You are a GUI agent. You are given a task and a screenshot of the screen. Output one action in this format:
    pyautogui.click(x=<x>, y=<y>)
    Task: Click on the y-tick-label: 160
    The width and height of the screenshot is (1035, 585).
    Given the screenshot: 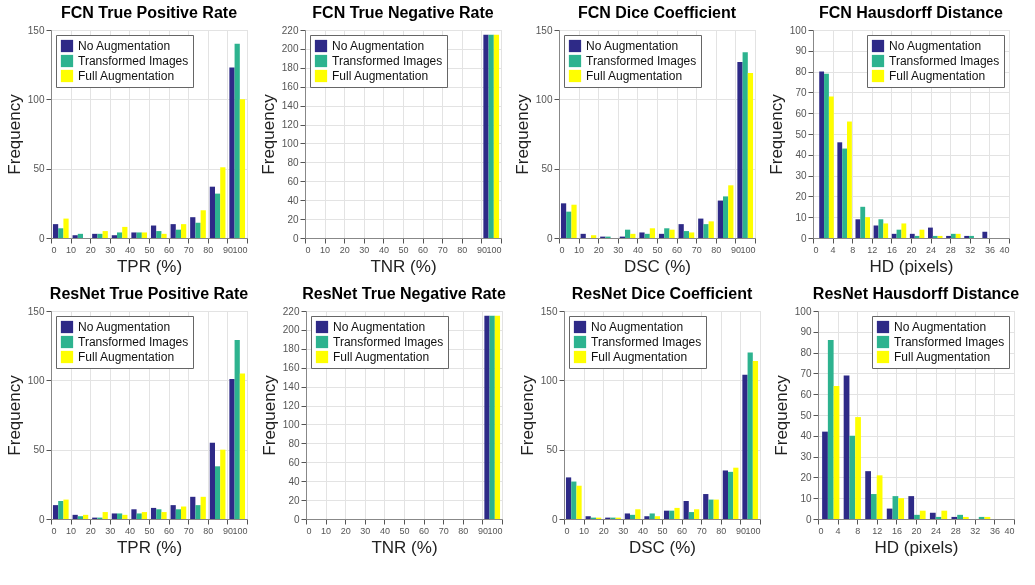 What is the action you would take?
    pyautogui.click(x=290, y=87)
    